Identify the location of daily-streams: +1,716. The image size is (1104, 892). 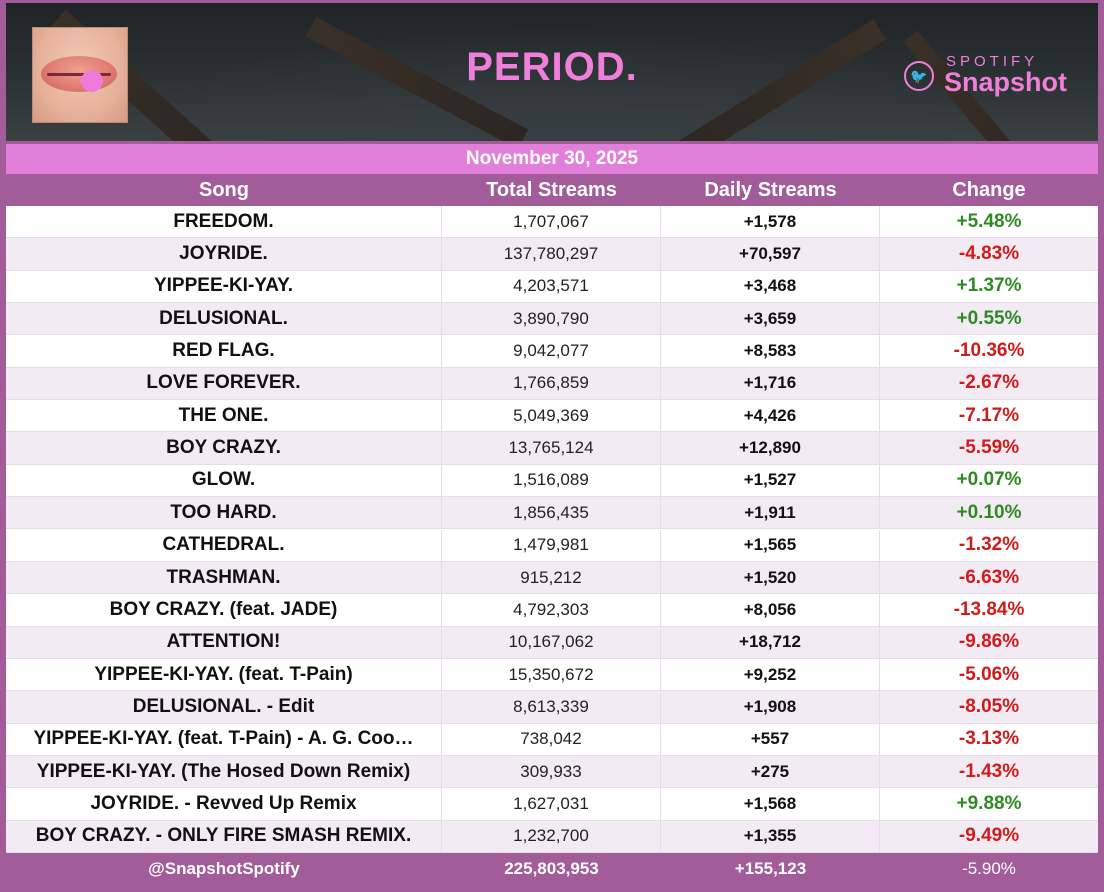
(770, 383).